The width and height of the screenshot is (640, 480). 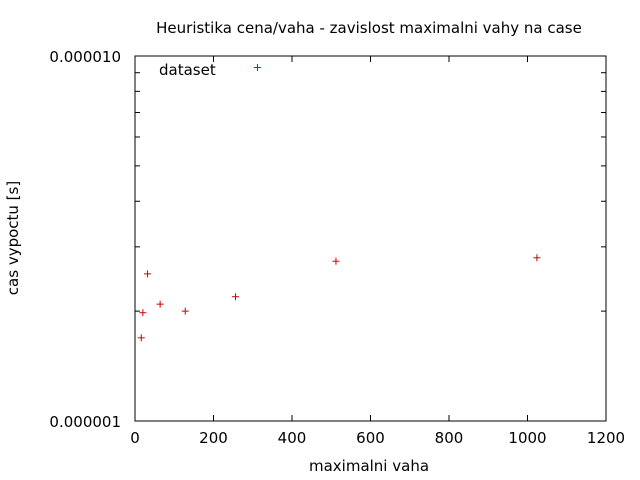 I want to click on y-tick-label: 0.000010, so click(x=85, y=57).